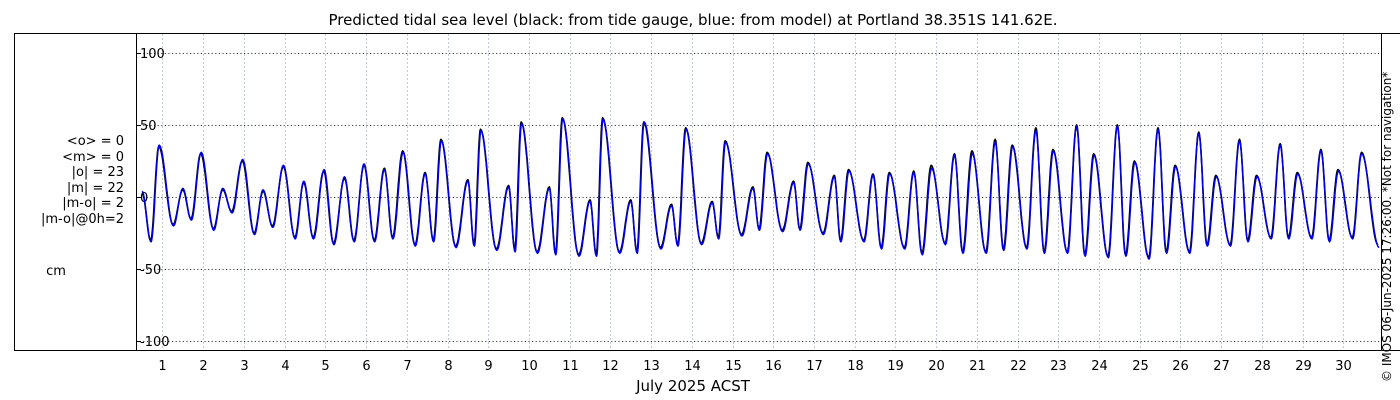 The width and height of the screenshot is (1400, 400). Describe the element at coordinates (693, 386) in the screenshot. I see `x-axis-label: July 2025 ACST` at that location.